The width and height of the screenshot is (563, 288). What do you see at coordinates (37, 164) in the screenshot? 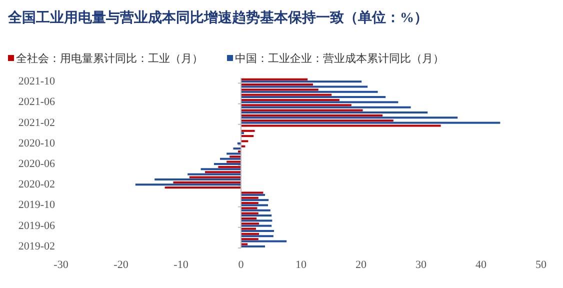
I see `y-tick-label: 2020-06` at bounding box center [37, 164].